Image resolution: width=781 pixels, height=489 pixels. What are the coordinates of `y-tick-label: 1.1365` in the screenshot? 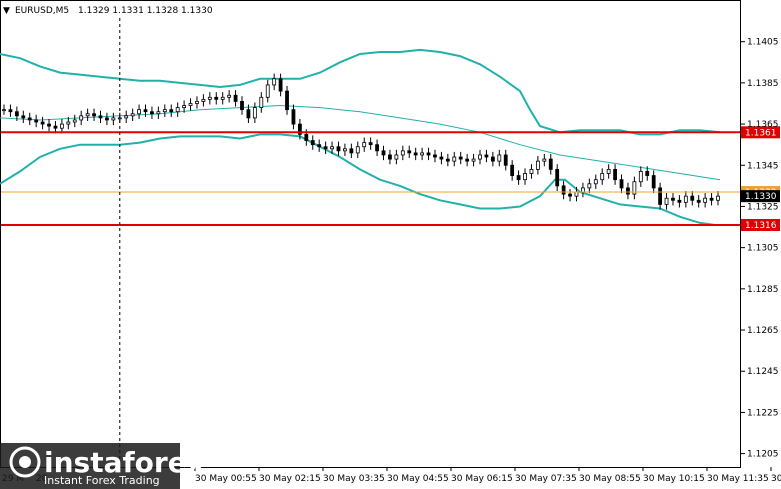 It's located at (763, 125).